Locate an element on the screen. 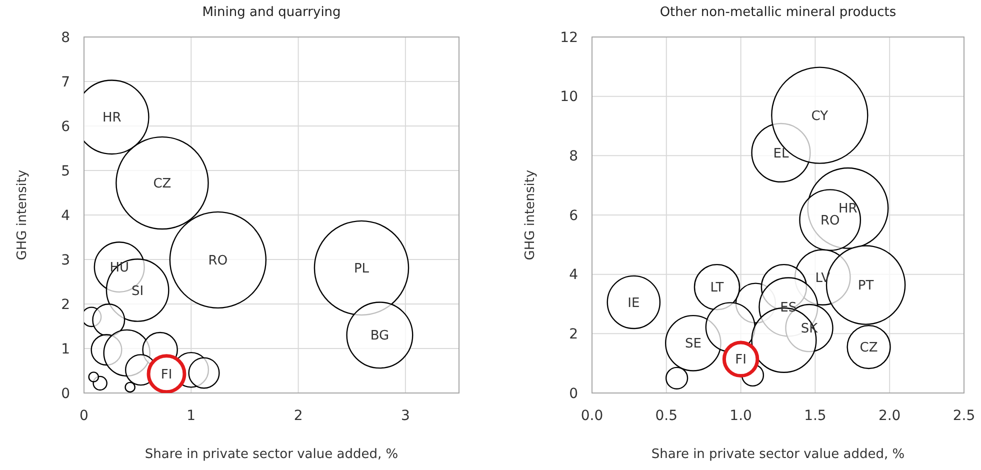  x-tick-label: 0.0 is located at coordinates (592, 416).